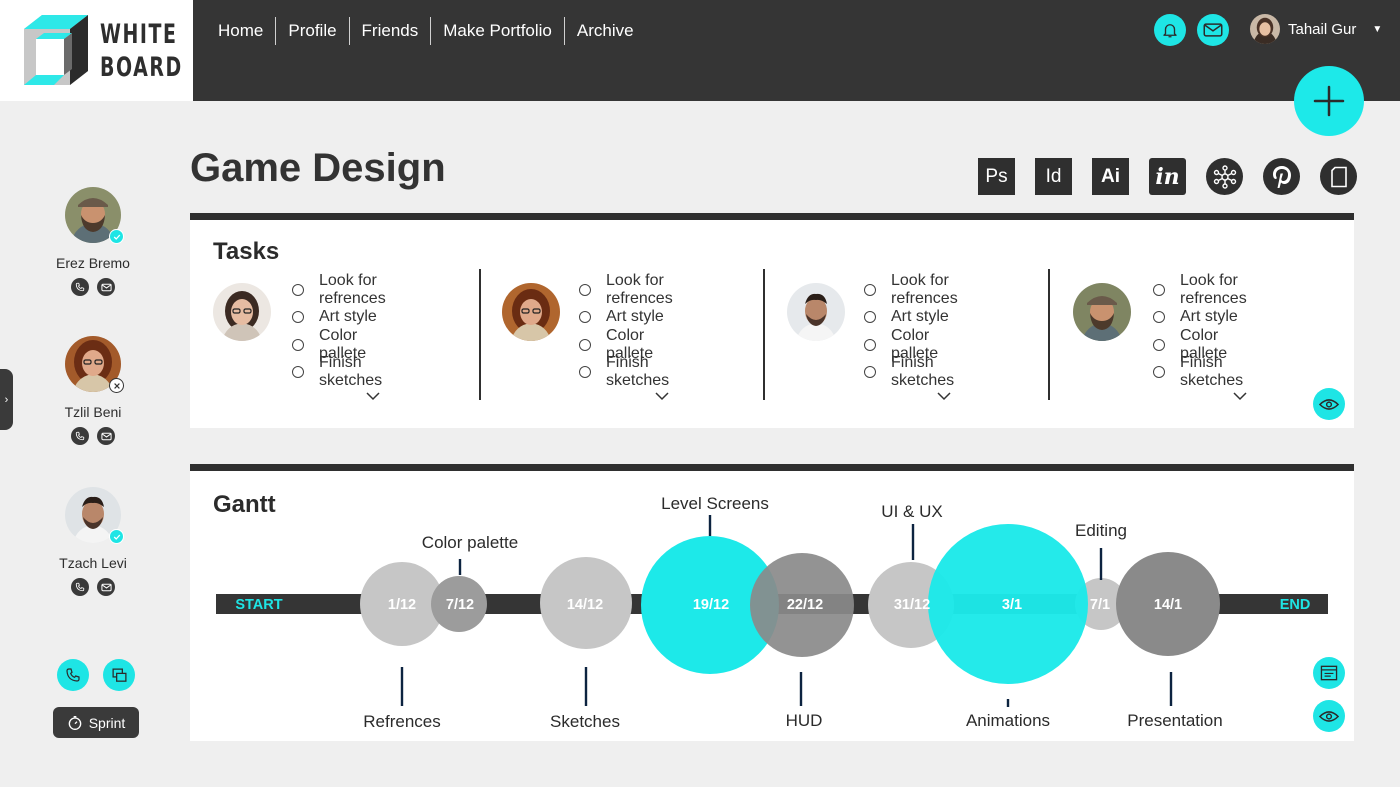 This screenshot has height=787, width=1400. I want to click on logo: WHITE BOARD, so click(96, 50).